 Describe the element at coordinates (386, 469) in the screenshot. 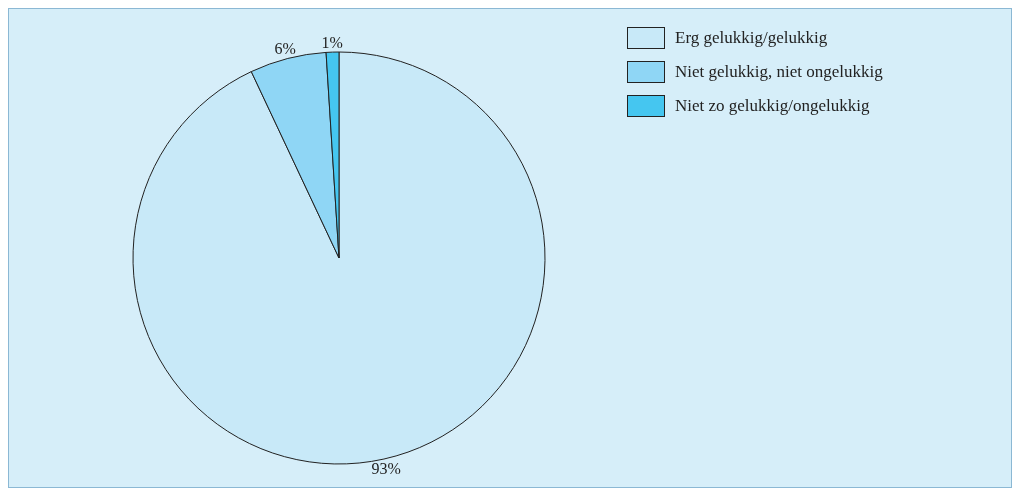

I see `data-label: 93%` at that location.